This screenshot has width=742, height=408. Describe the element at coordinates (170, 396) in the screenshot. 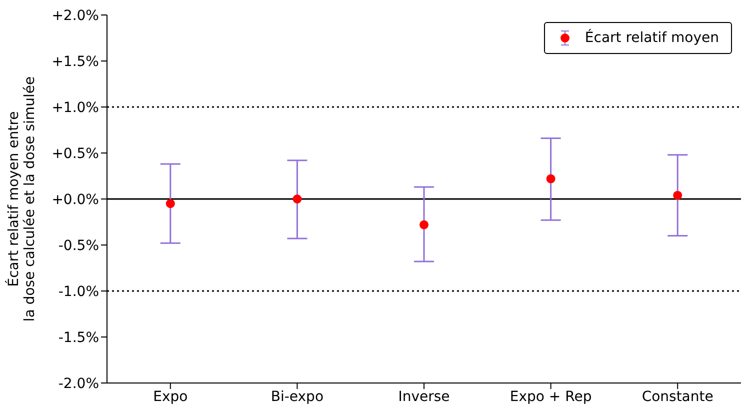

I see `x-tick-label: Expo` at that location.